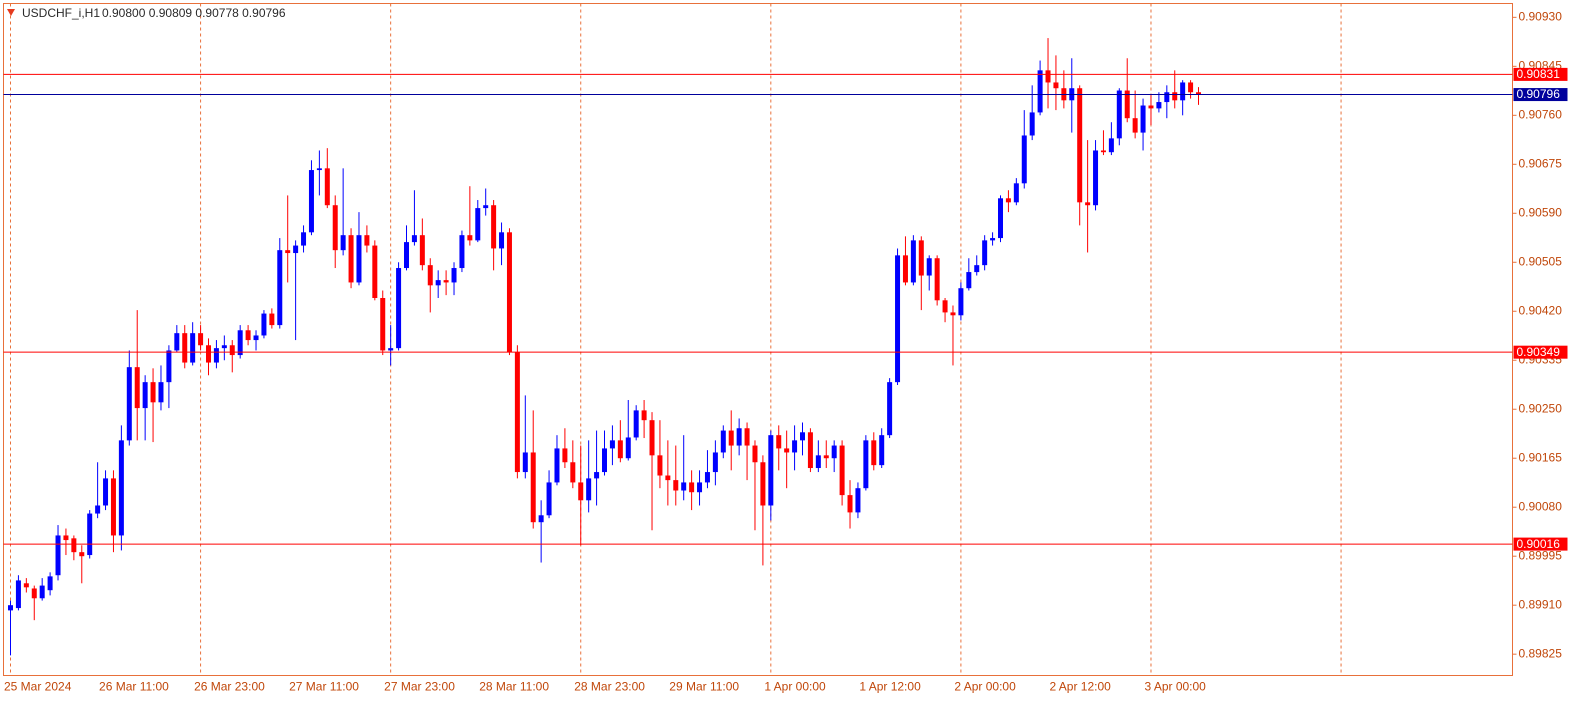 The width and height of the screenshot is (1586, 709). Describe the element at coordinates (11, 12) in the screenshot. I see `menu-triangle` at that location.